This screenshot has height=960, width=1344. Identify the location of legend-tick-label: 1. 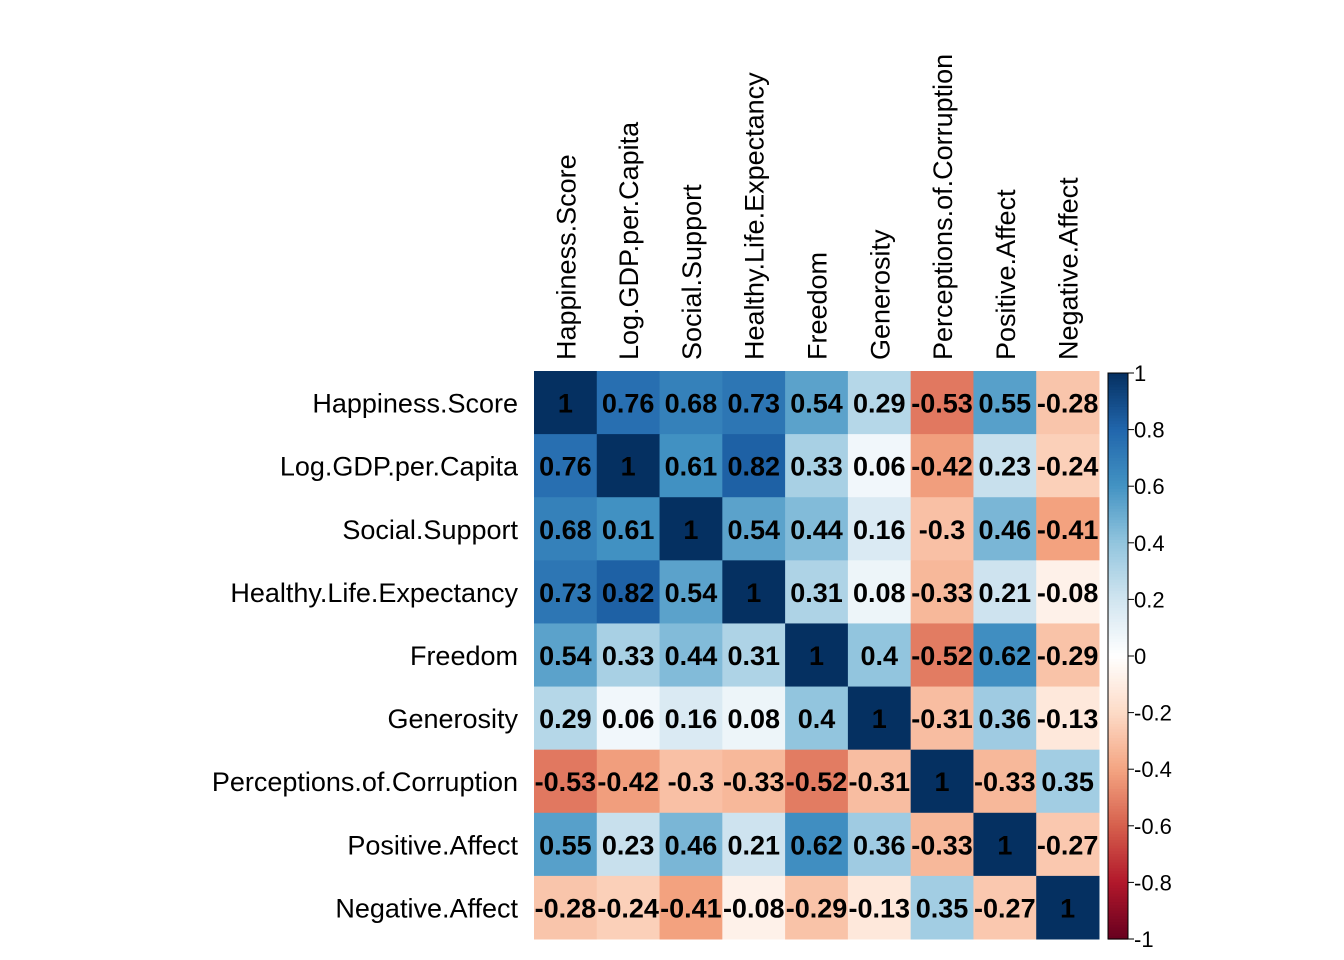
(1140, 373).